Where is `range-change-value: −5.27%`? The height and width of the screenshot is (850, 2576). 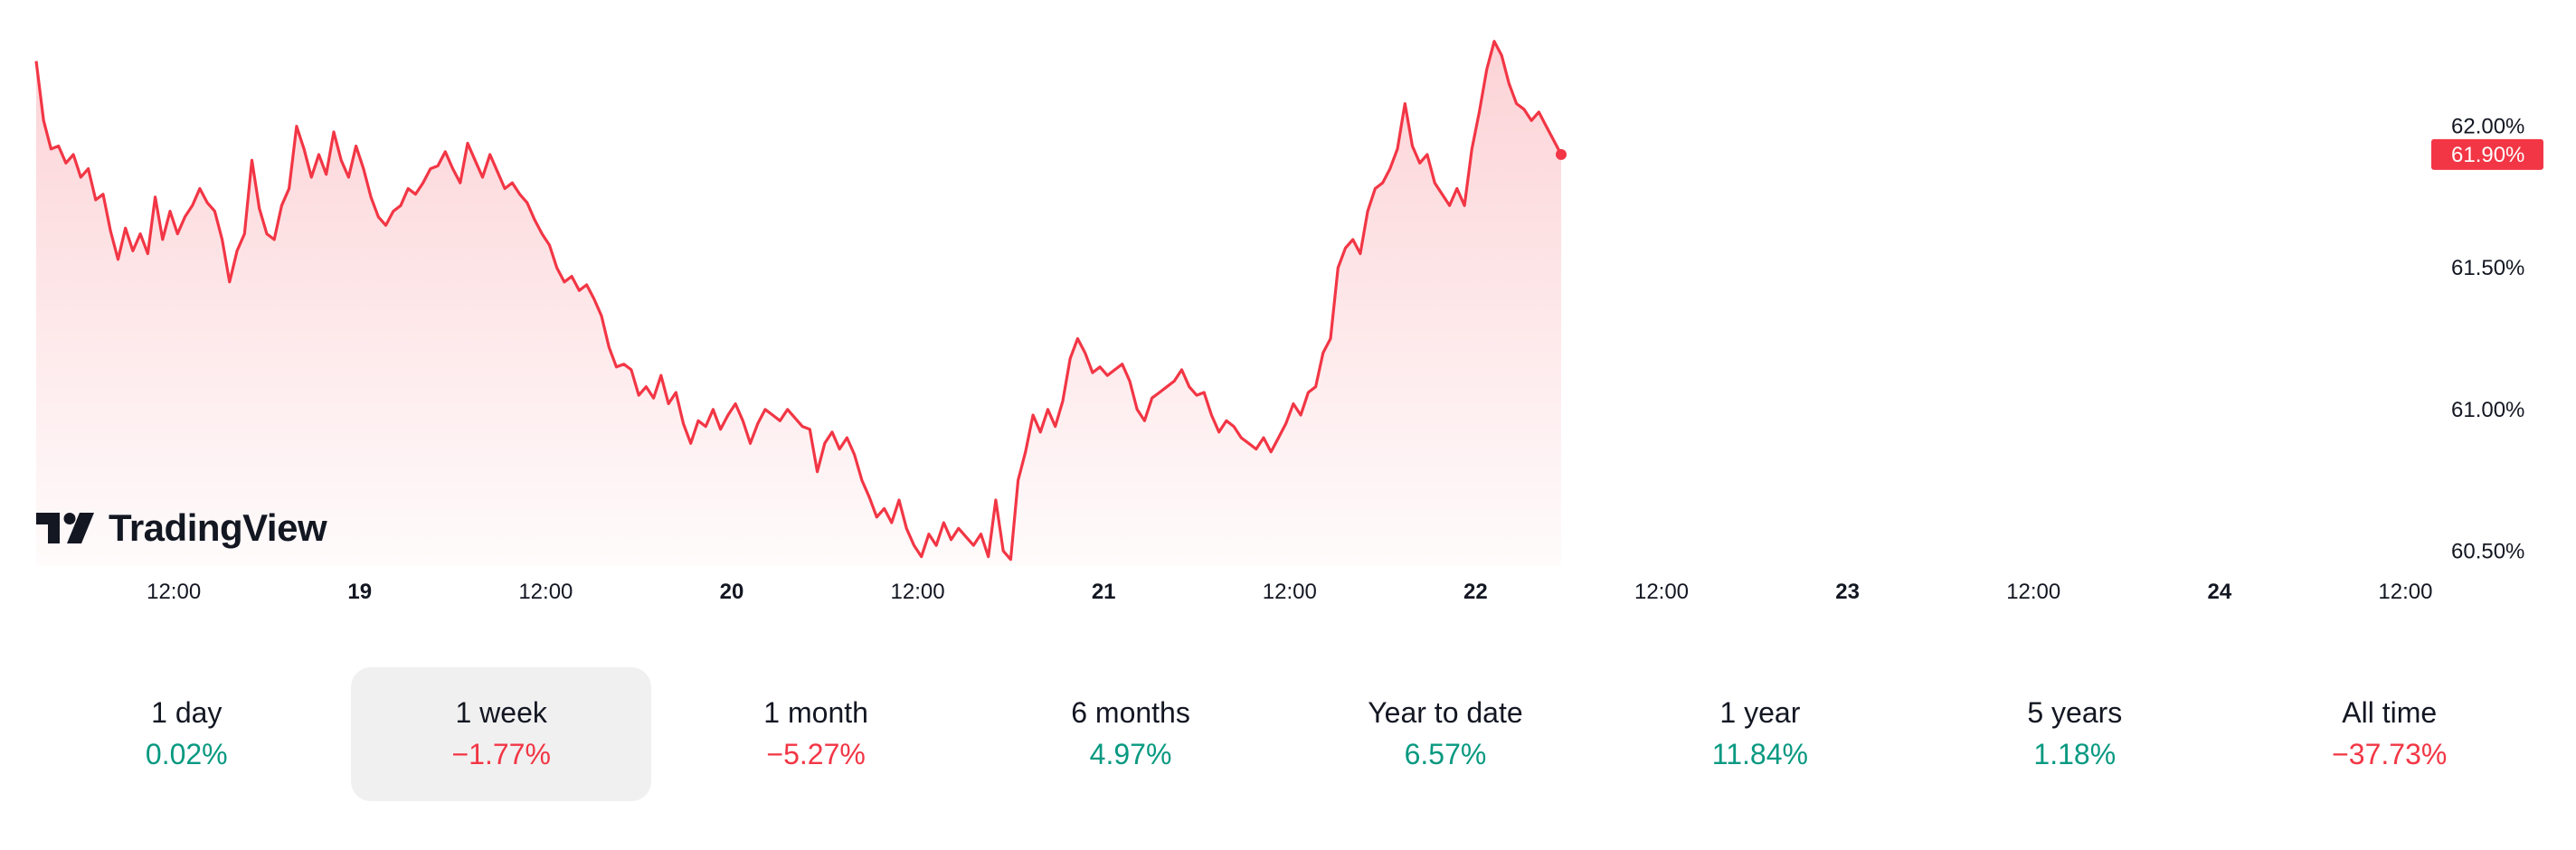
range-change-value: −5.27% is located at coordinates (816, 754).